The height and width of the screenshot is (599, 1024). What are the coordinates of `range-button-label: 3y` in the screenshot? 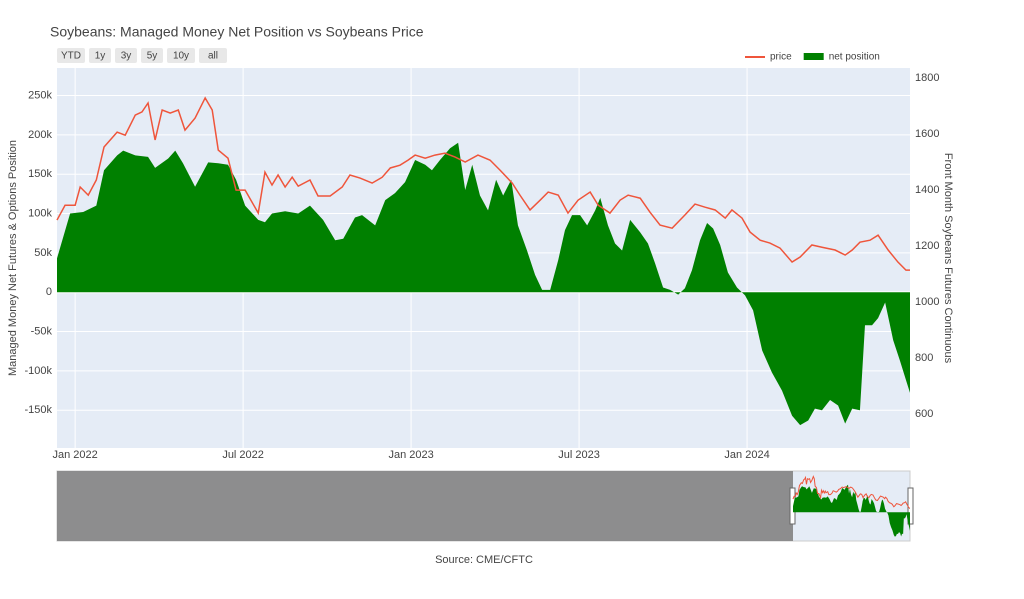 It's located at (126, 56).